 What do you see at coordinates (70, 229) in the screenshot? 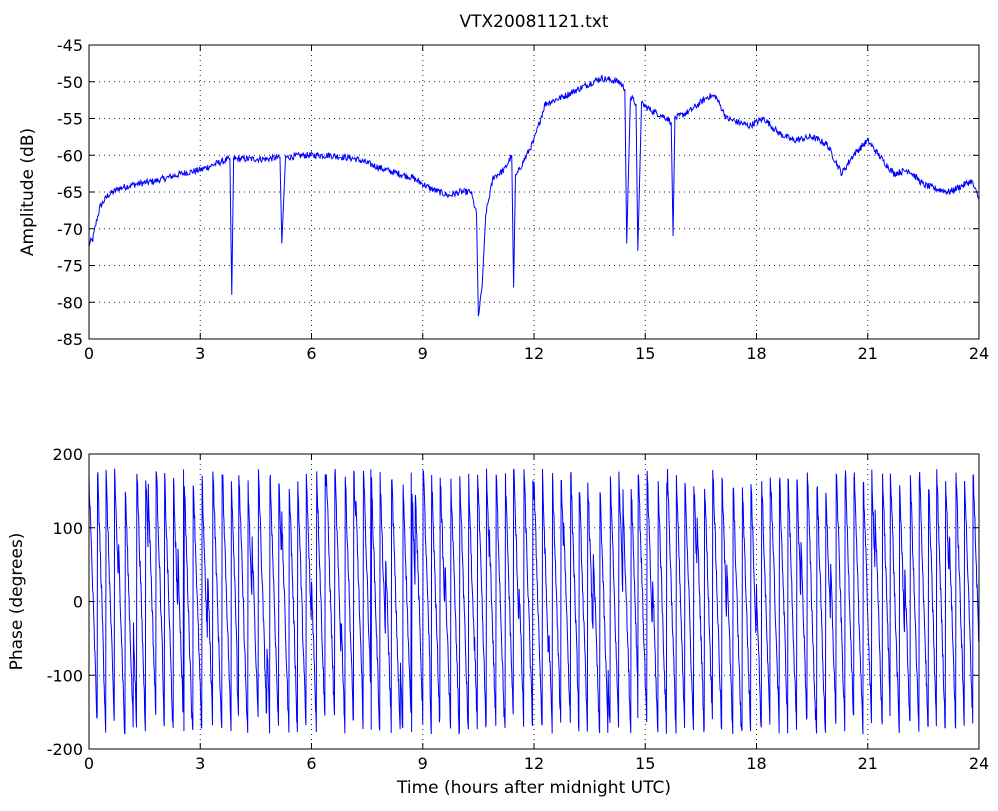
I see `y-tick-label: -70` at bounding box center [70, 229].